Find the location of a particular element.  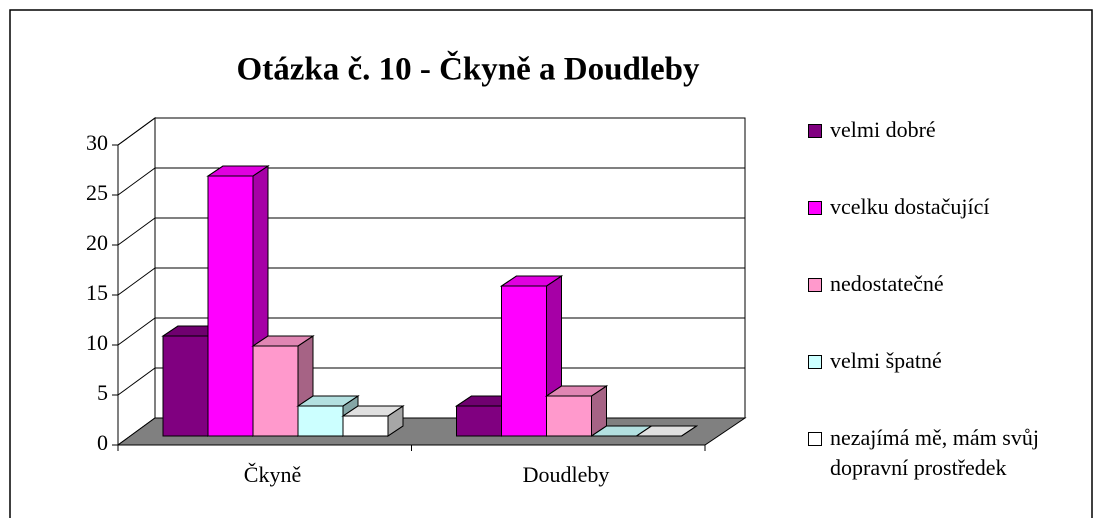

legend-item: nedostatečné is located at coordinates (948, 307).